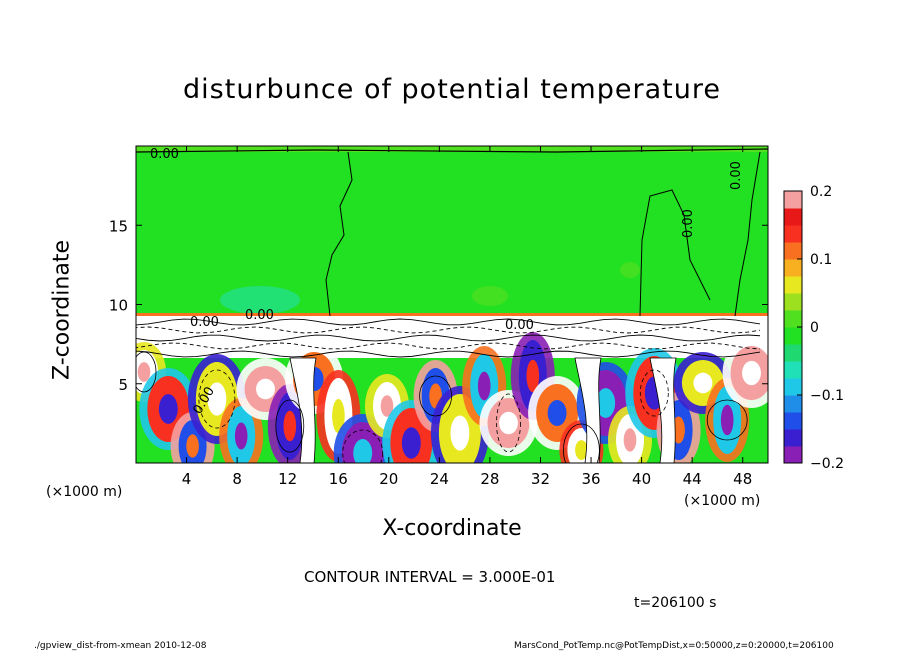  I want to click on x-tick-label: 28, so click(489, 479).